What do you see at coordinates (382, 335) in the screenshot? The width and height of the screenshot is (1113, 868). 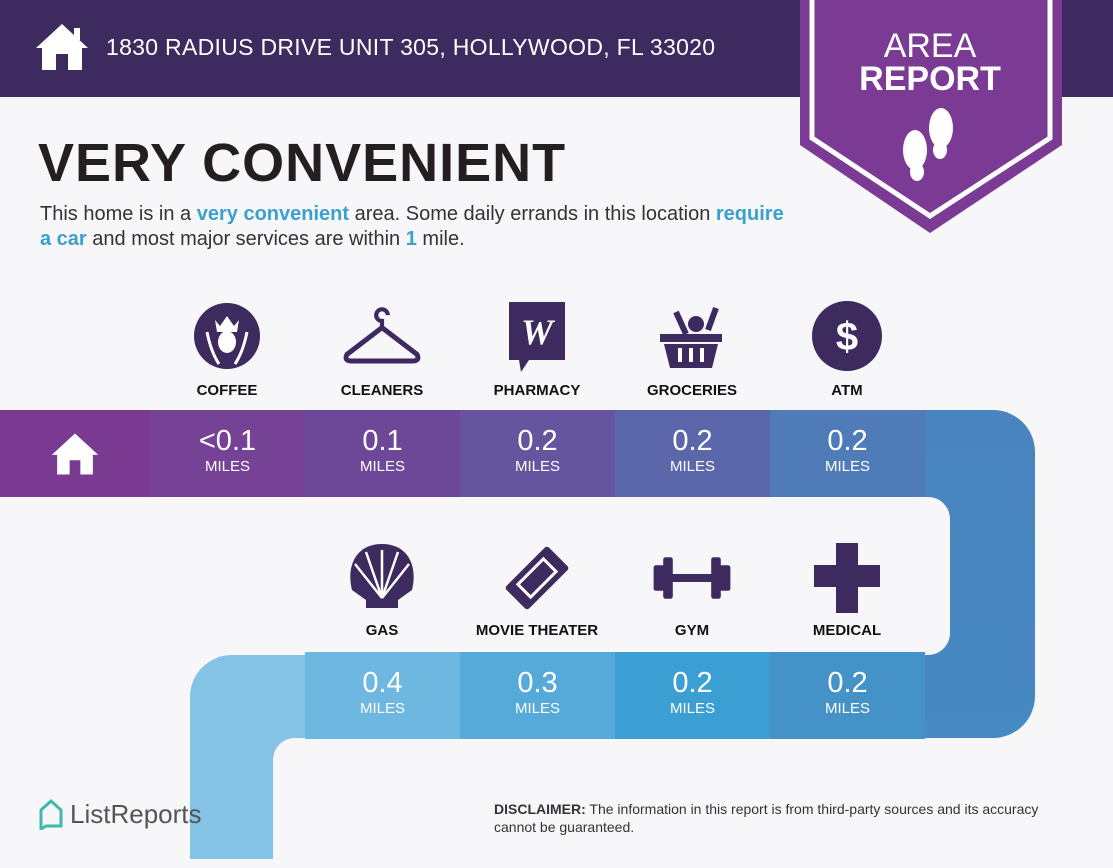 I see `hanger-icon` at bounding box center [382, 335].